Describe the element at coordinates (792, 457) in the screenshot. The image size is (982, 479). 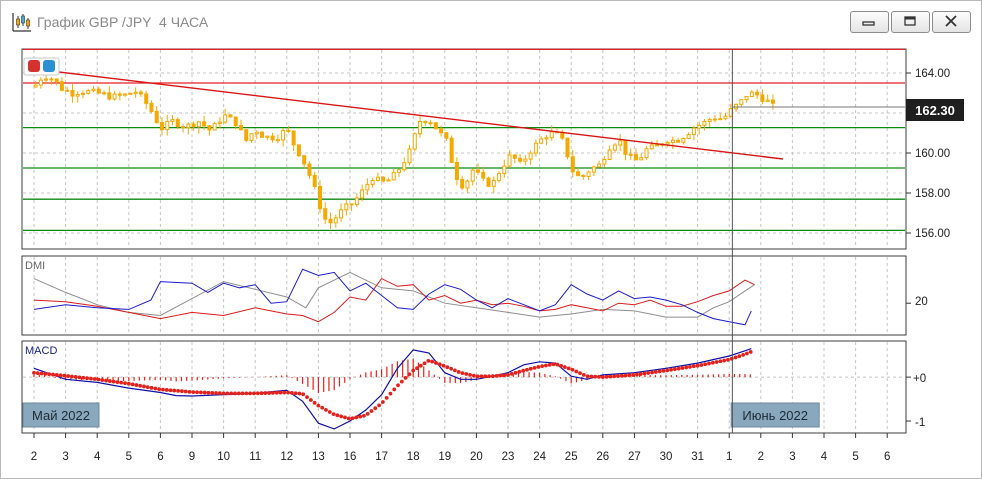
I see `x-tick-label: 3` at that location.